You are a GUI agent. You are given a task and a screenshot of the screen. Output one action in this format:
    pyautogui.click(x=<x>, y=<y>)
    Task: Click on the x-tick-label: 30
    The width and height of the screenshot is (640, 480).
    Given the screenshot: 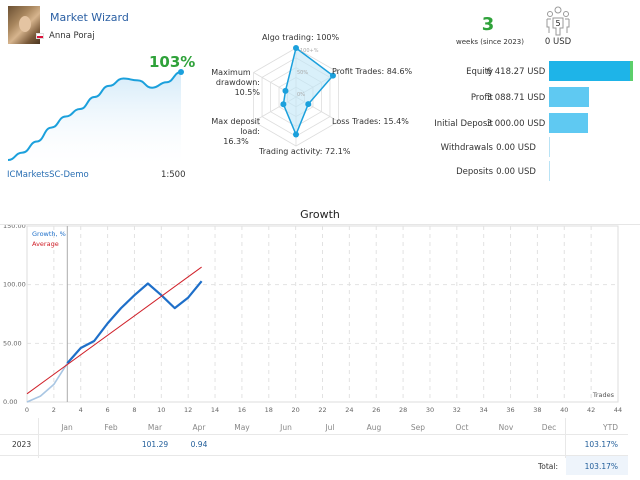 What is the action you would take?
    pyautogui.click(x=430, y=410)
    